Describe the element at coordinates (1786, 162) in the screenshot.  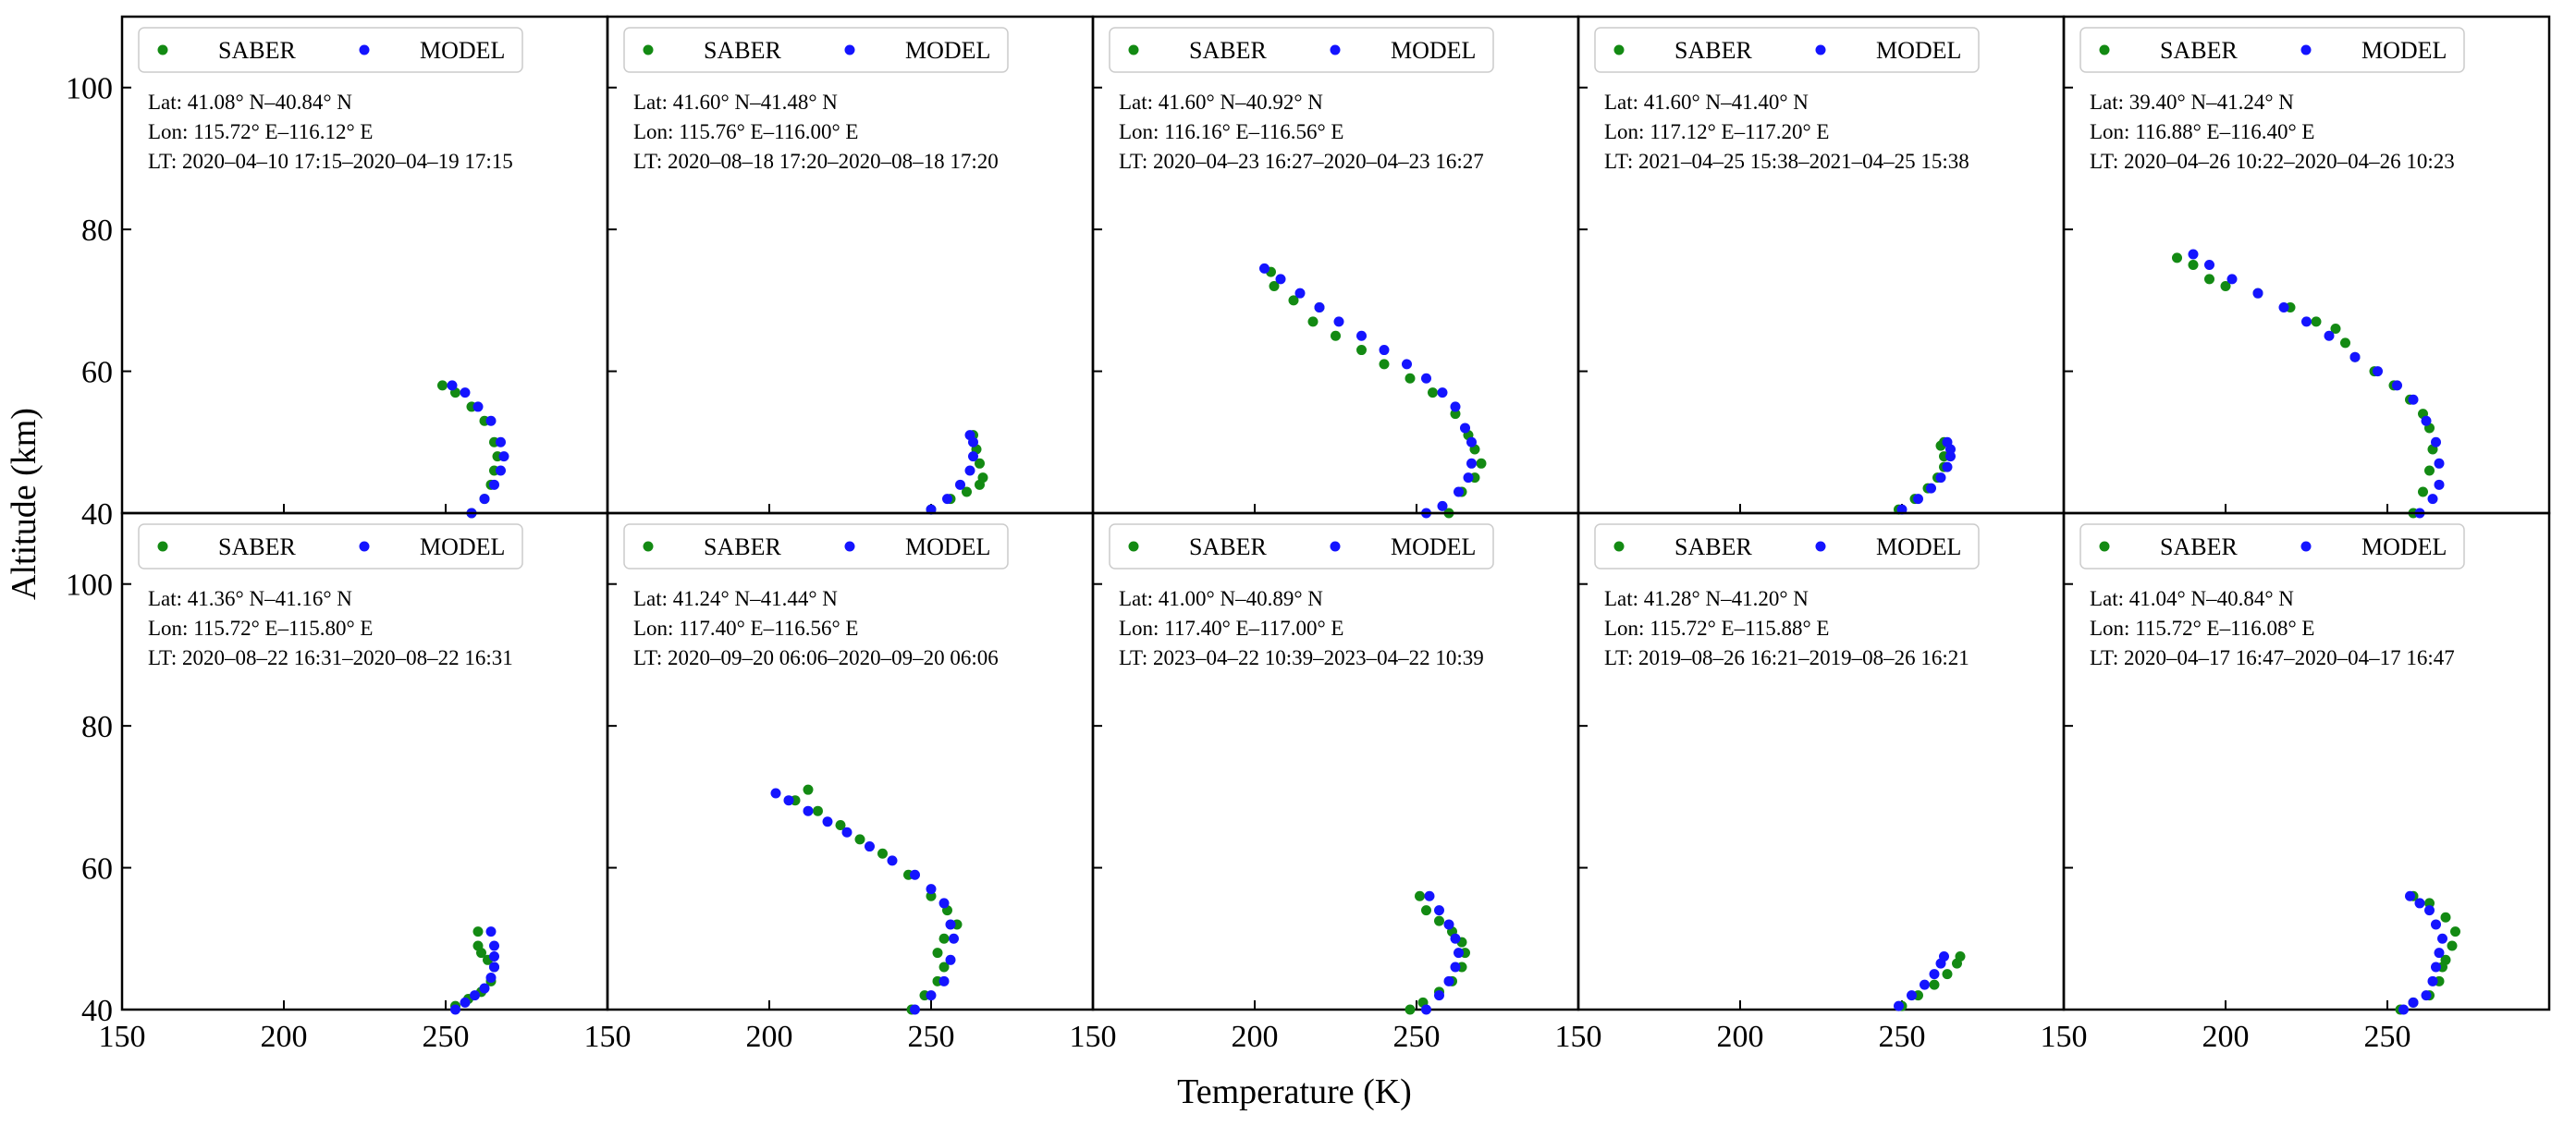
I see `annotation-line: LT: 2021–04–25 15:38–2021–04–25 15:38` at that location.